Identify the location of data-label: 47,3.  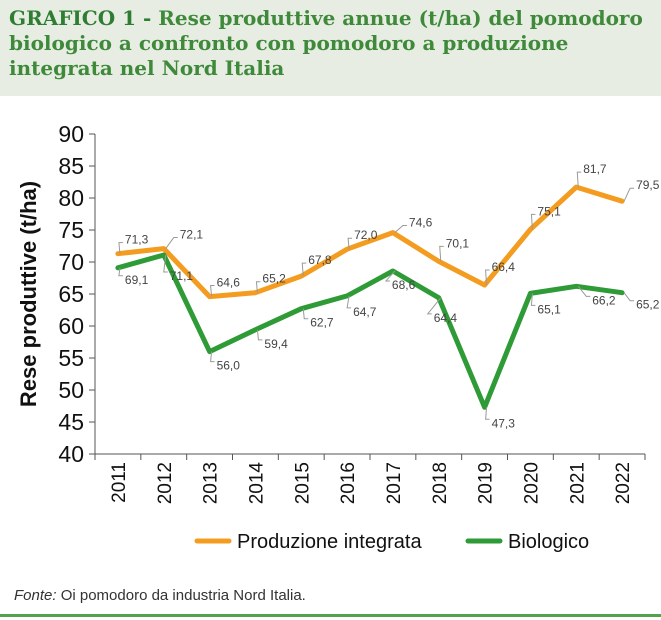
(504, 423).